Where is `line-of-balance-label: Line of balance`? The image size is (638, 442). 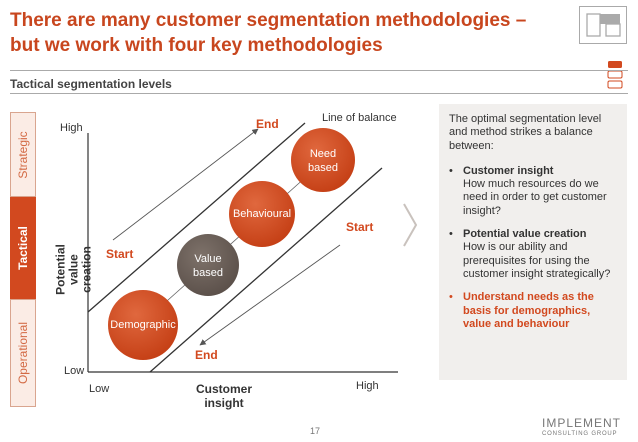 line-of-balance-label: Line of balance is located at coordinates (359, 118).